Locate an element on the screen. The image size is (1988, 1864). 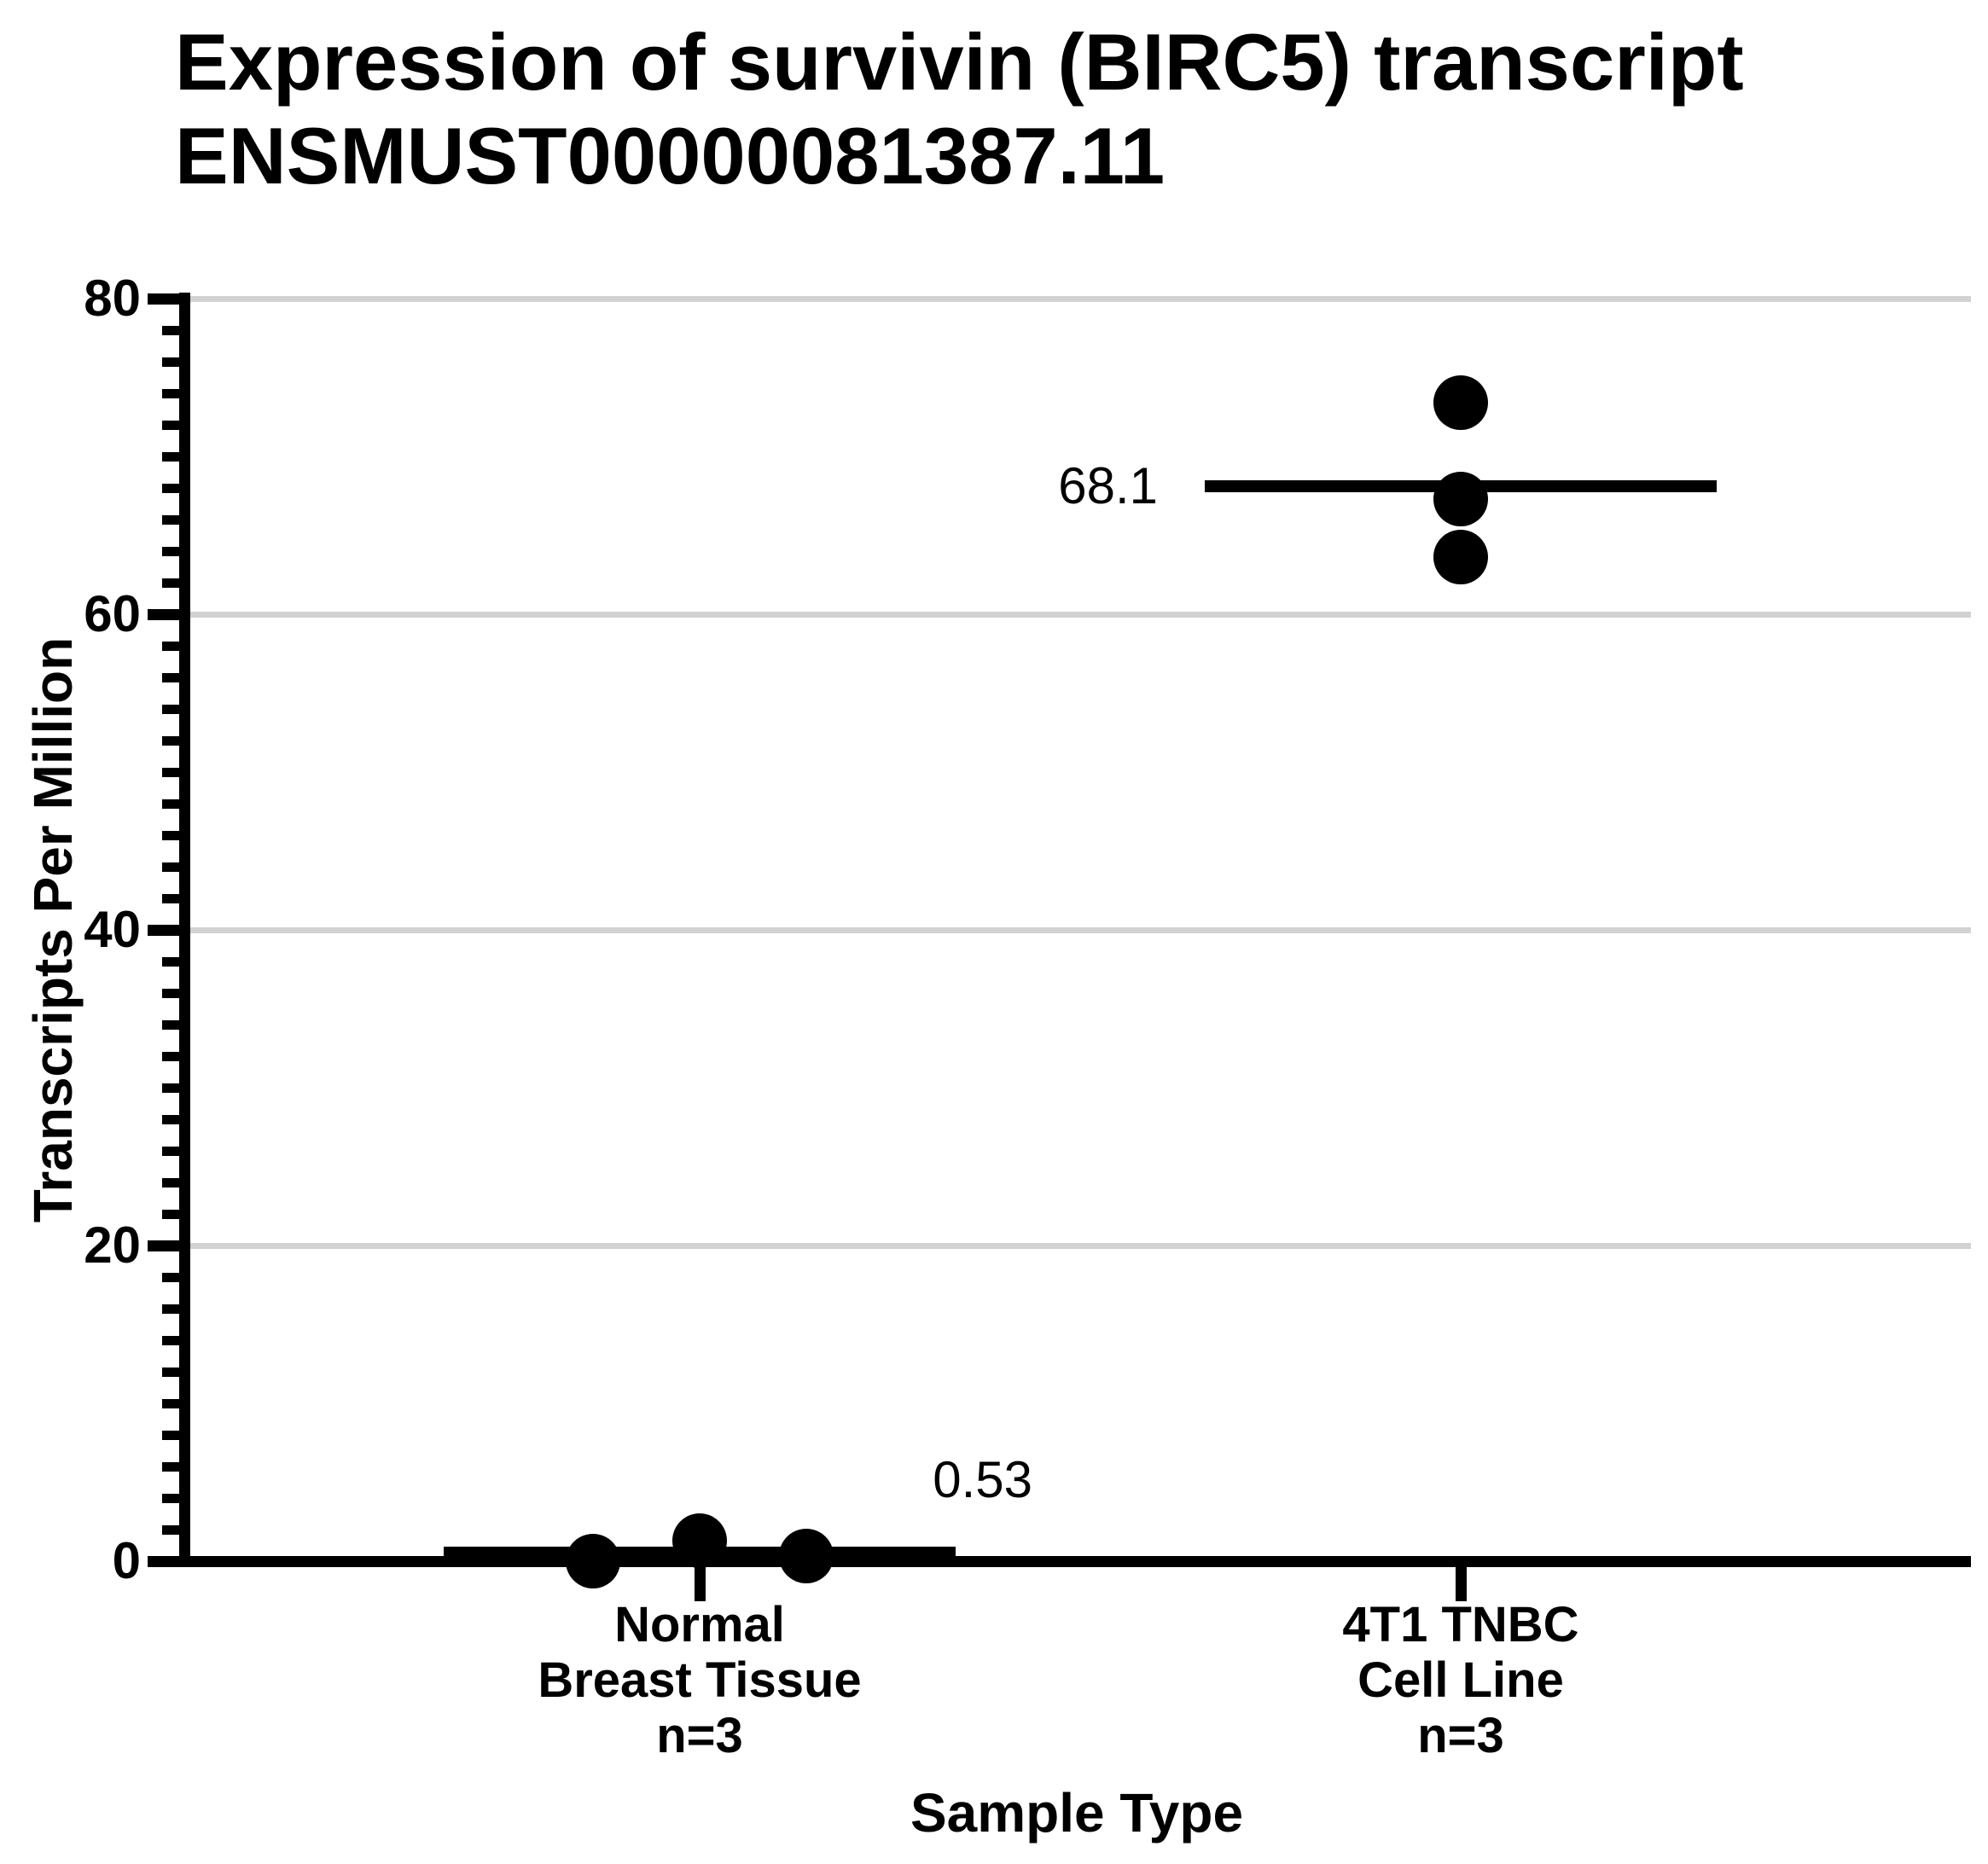
mean-value-label: 68.1 is located at coordinates (1108, 486).